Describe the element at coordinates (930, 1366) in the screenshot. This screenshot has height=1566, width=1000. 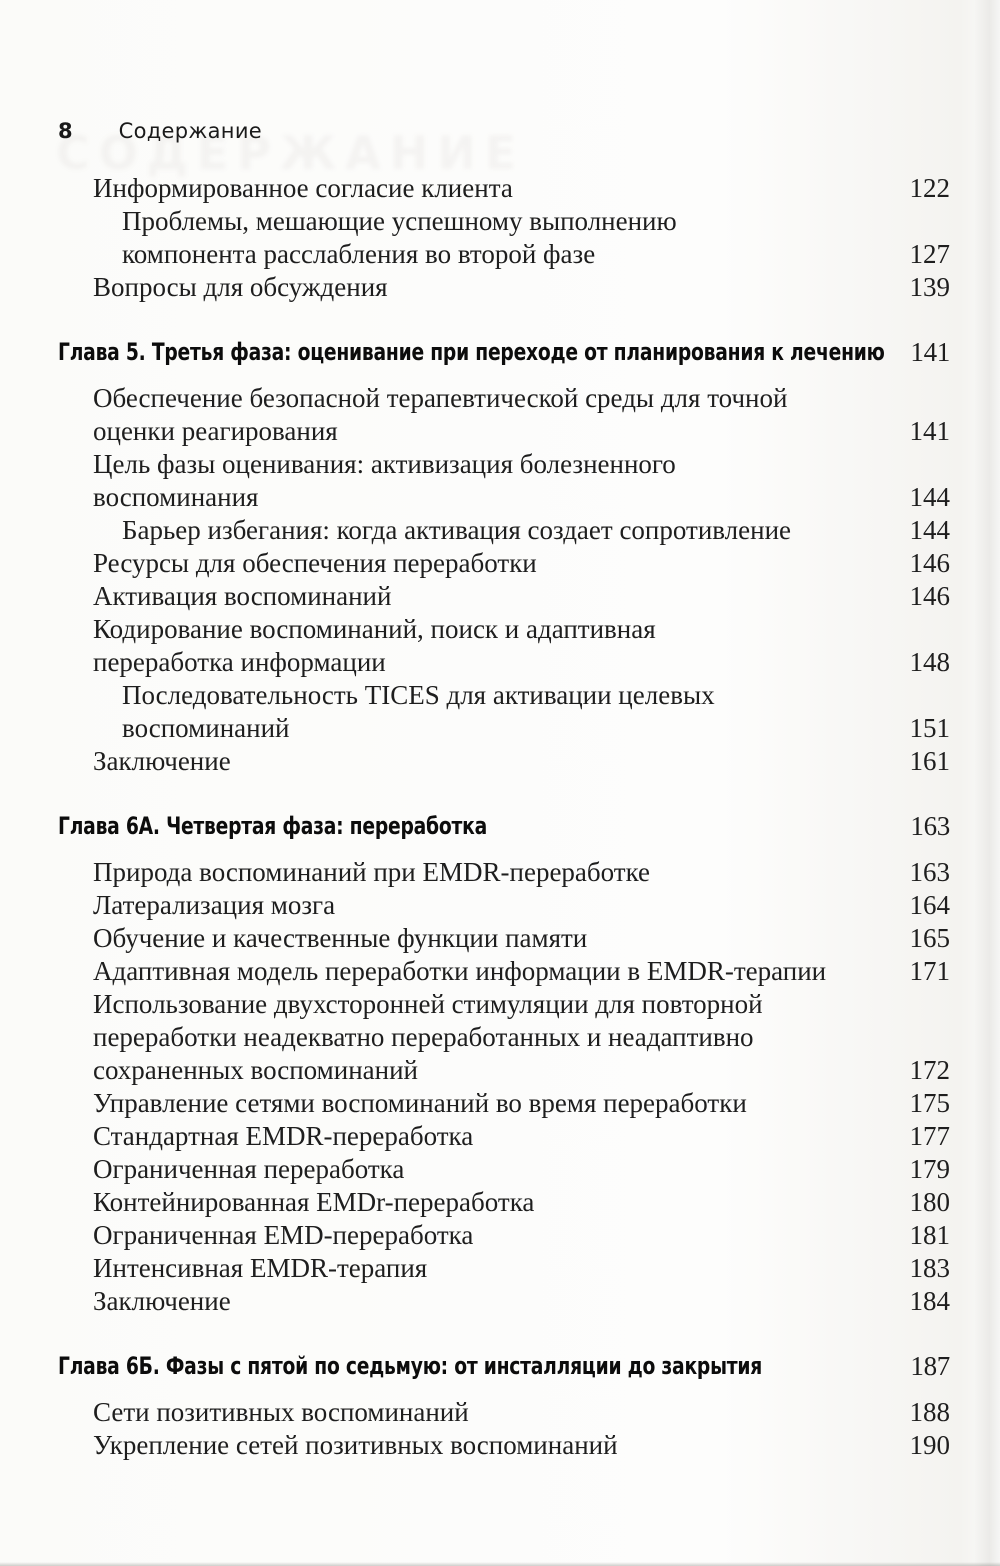
I see `toc-page-number: 187` at that location.